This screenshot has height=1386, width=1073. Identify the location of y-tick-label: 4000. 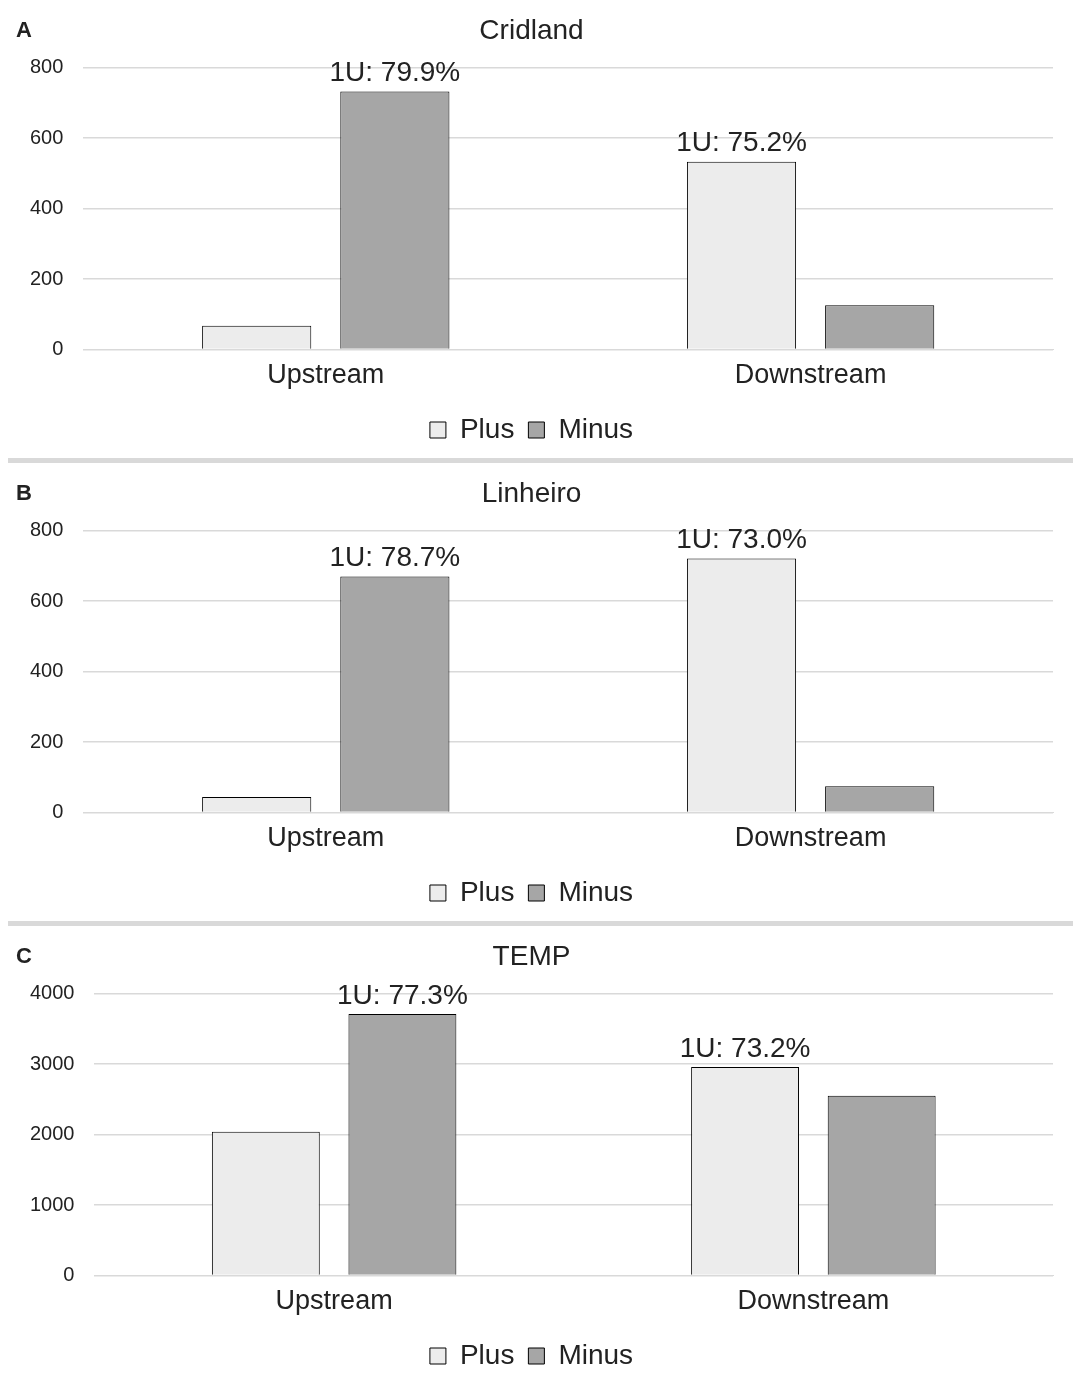
(52, 992).